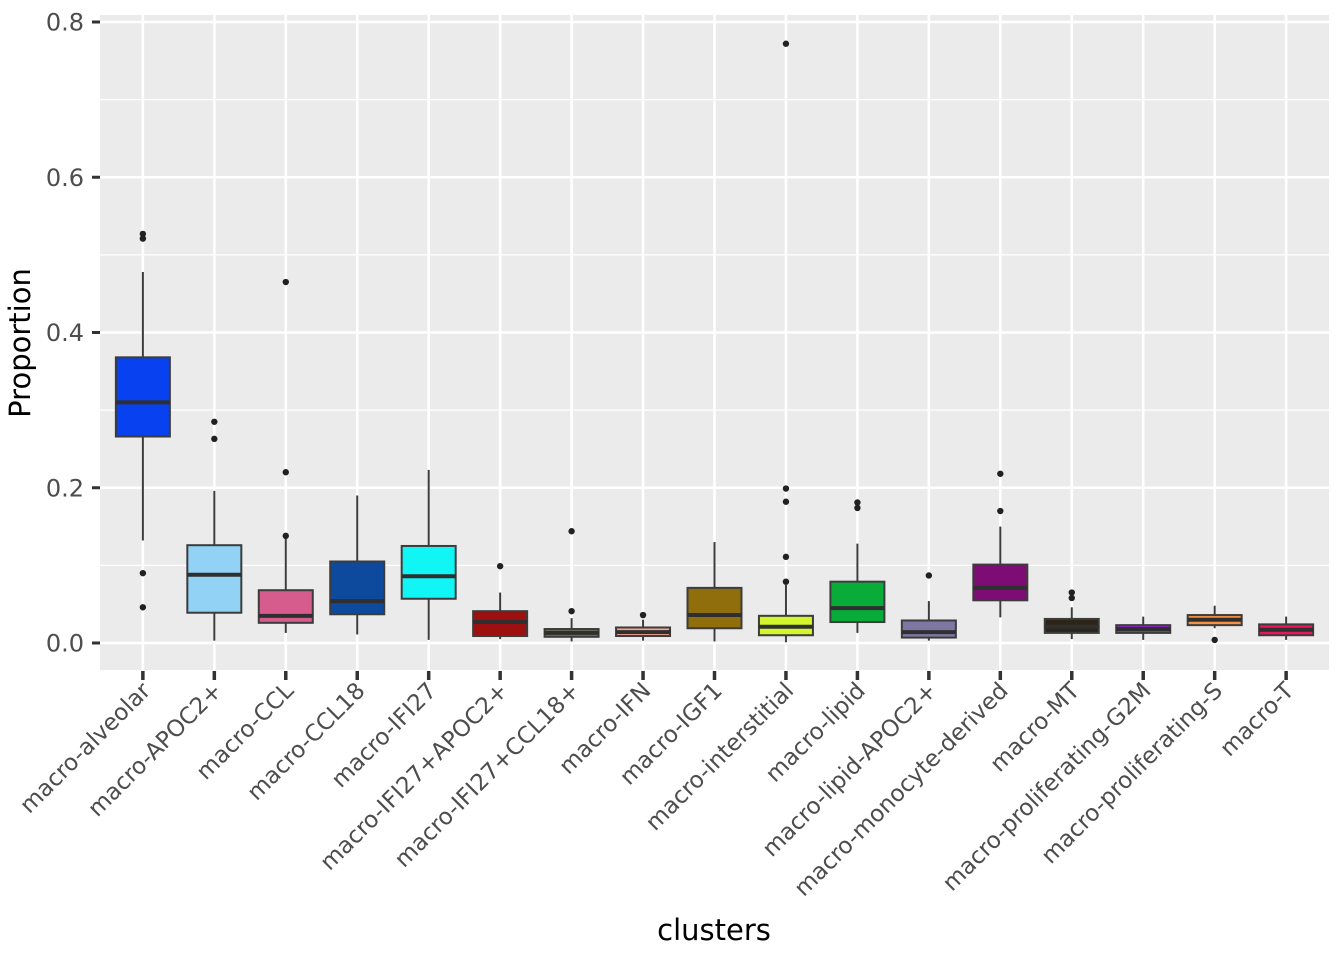  What do you see at coordinates (571, 585) in the screenshot?
I see `boxplot-macro-IFI27+CCL18+` at bounding box center [571, 585].